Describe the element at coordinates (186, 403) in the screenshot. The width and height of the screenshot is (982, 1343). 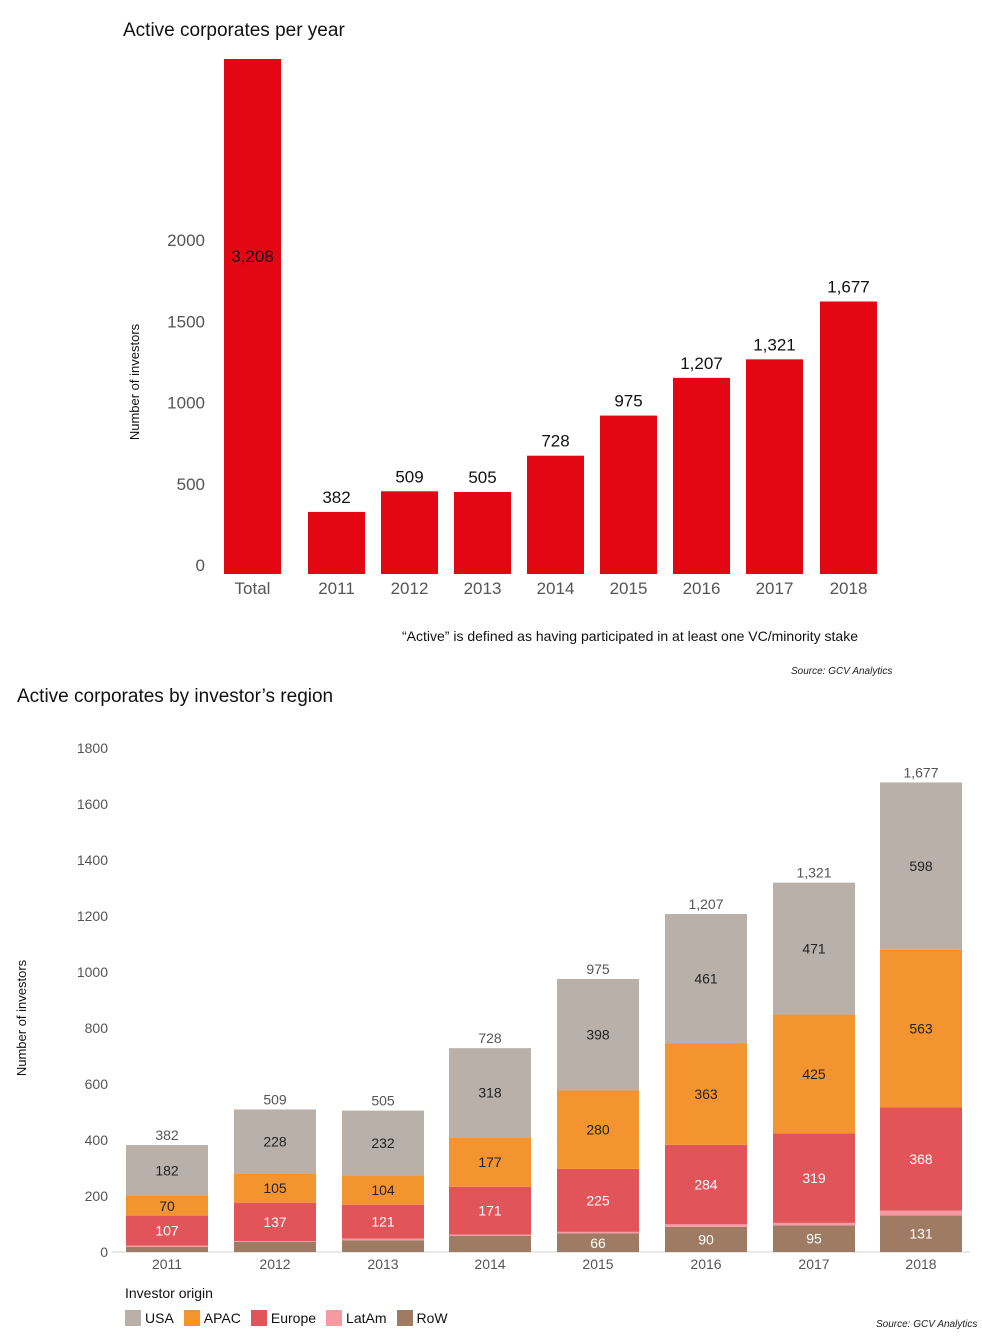
I see `chart1-y-tick-label: 1000` at that location.